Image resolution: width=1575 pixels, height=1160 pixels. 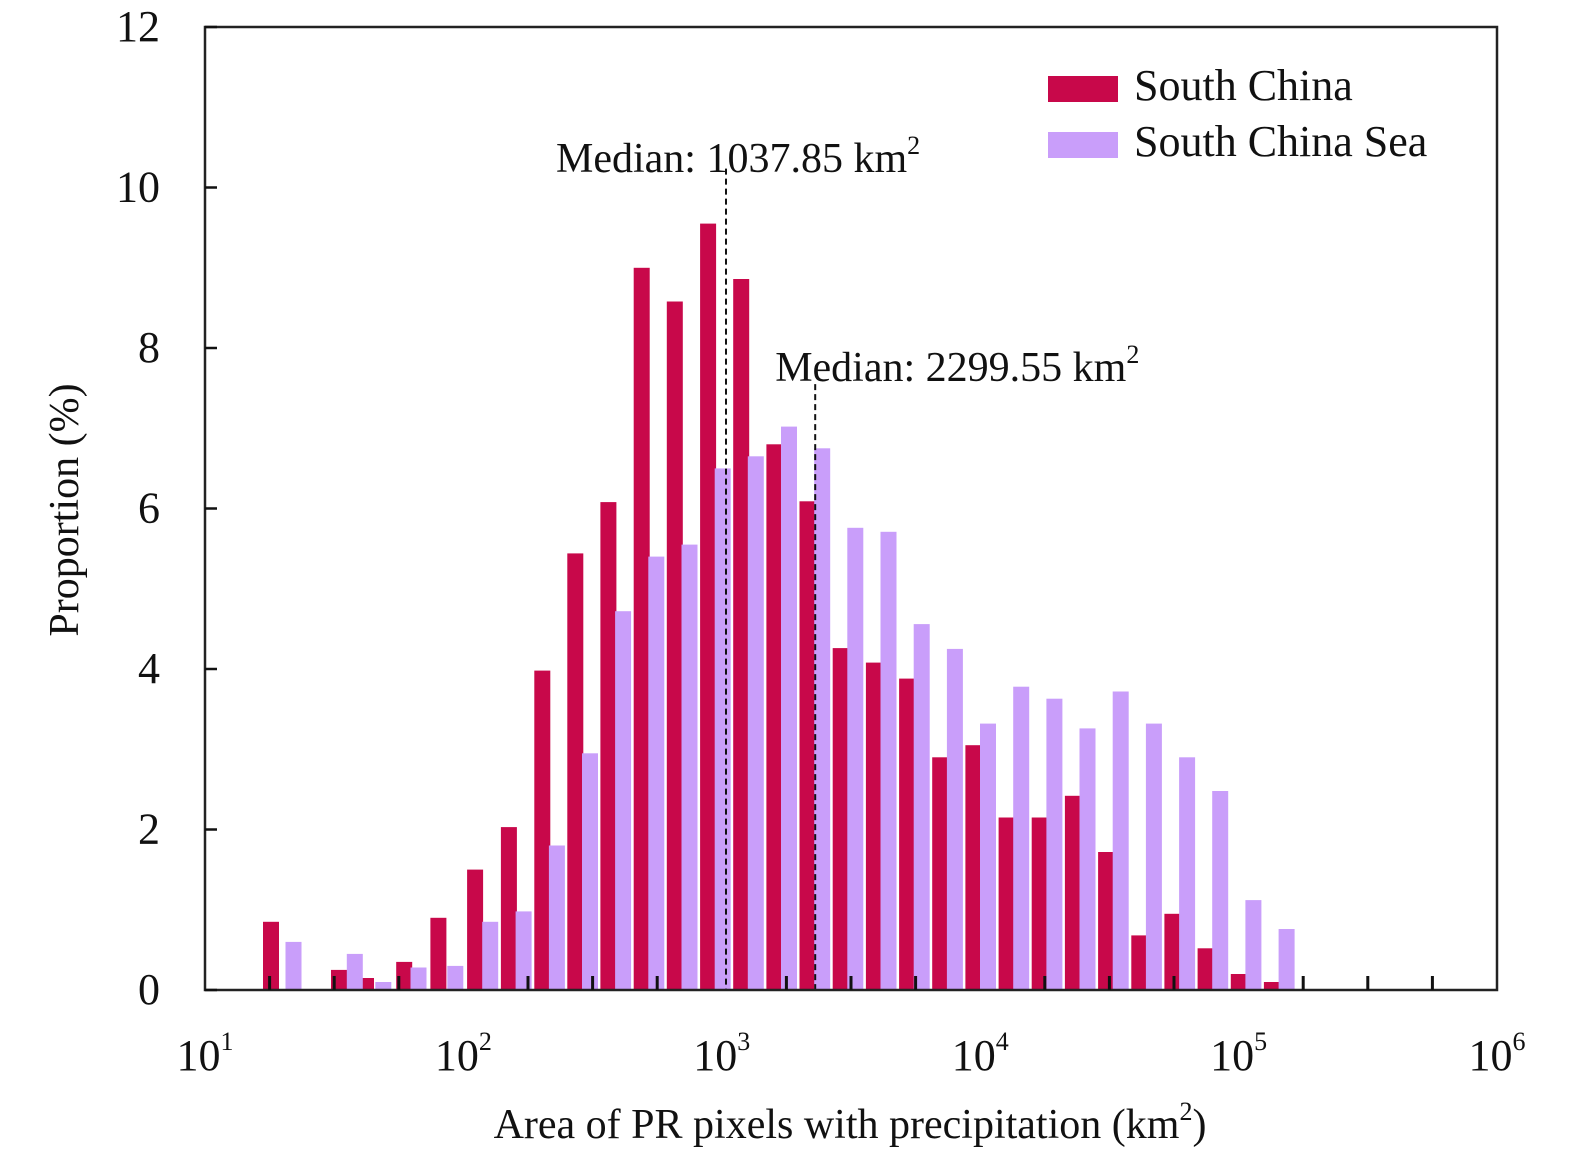 I want to click on y-tick-label: 4, so click(x=149, y=668).